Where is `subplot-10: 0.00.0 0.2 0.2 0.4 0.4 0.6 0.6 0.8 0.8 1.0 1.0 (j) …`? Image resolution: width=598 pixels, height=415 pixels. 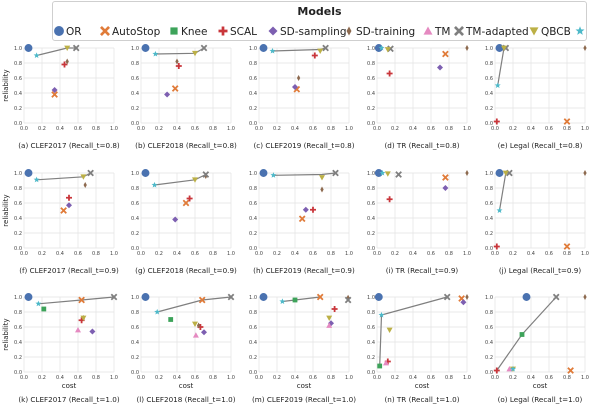 subplot-10: 0.00.0 0.2 0.2 0.4 0.4 0.6 0.6 0.8 0.8 1.0 1.0 (j) … is located at coordinates (537, 222).